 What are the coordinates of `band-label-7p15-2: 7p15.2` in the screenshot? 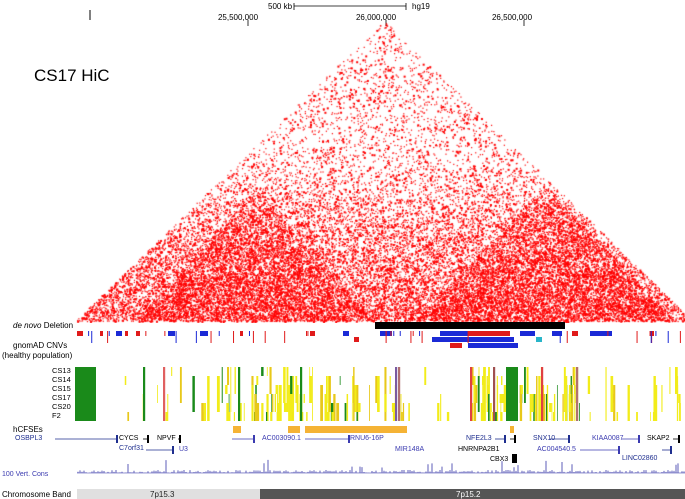 It's located at (468, 494).